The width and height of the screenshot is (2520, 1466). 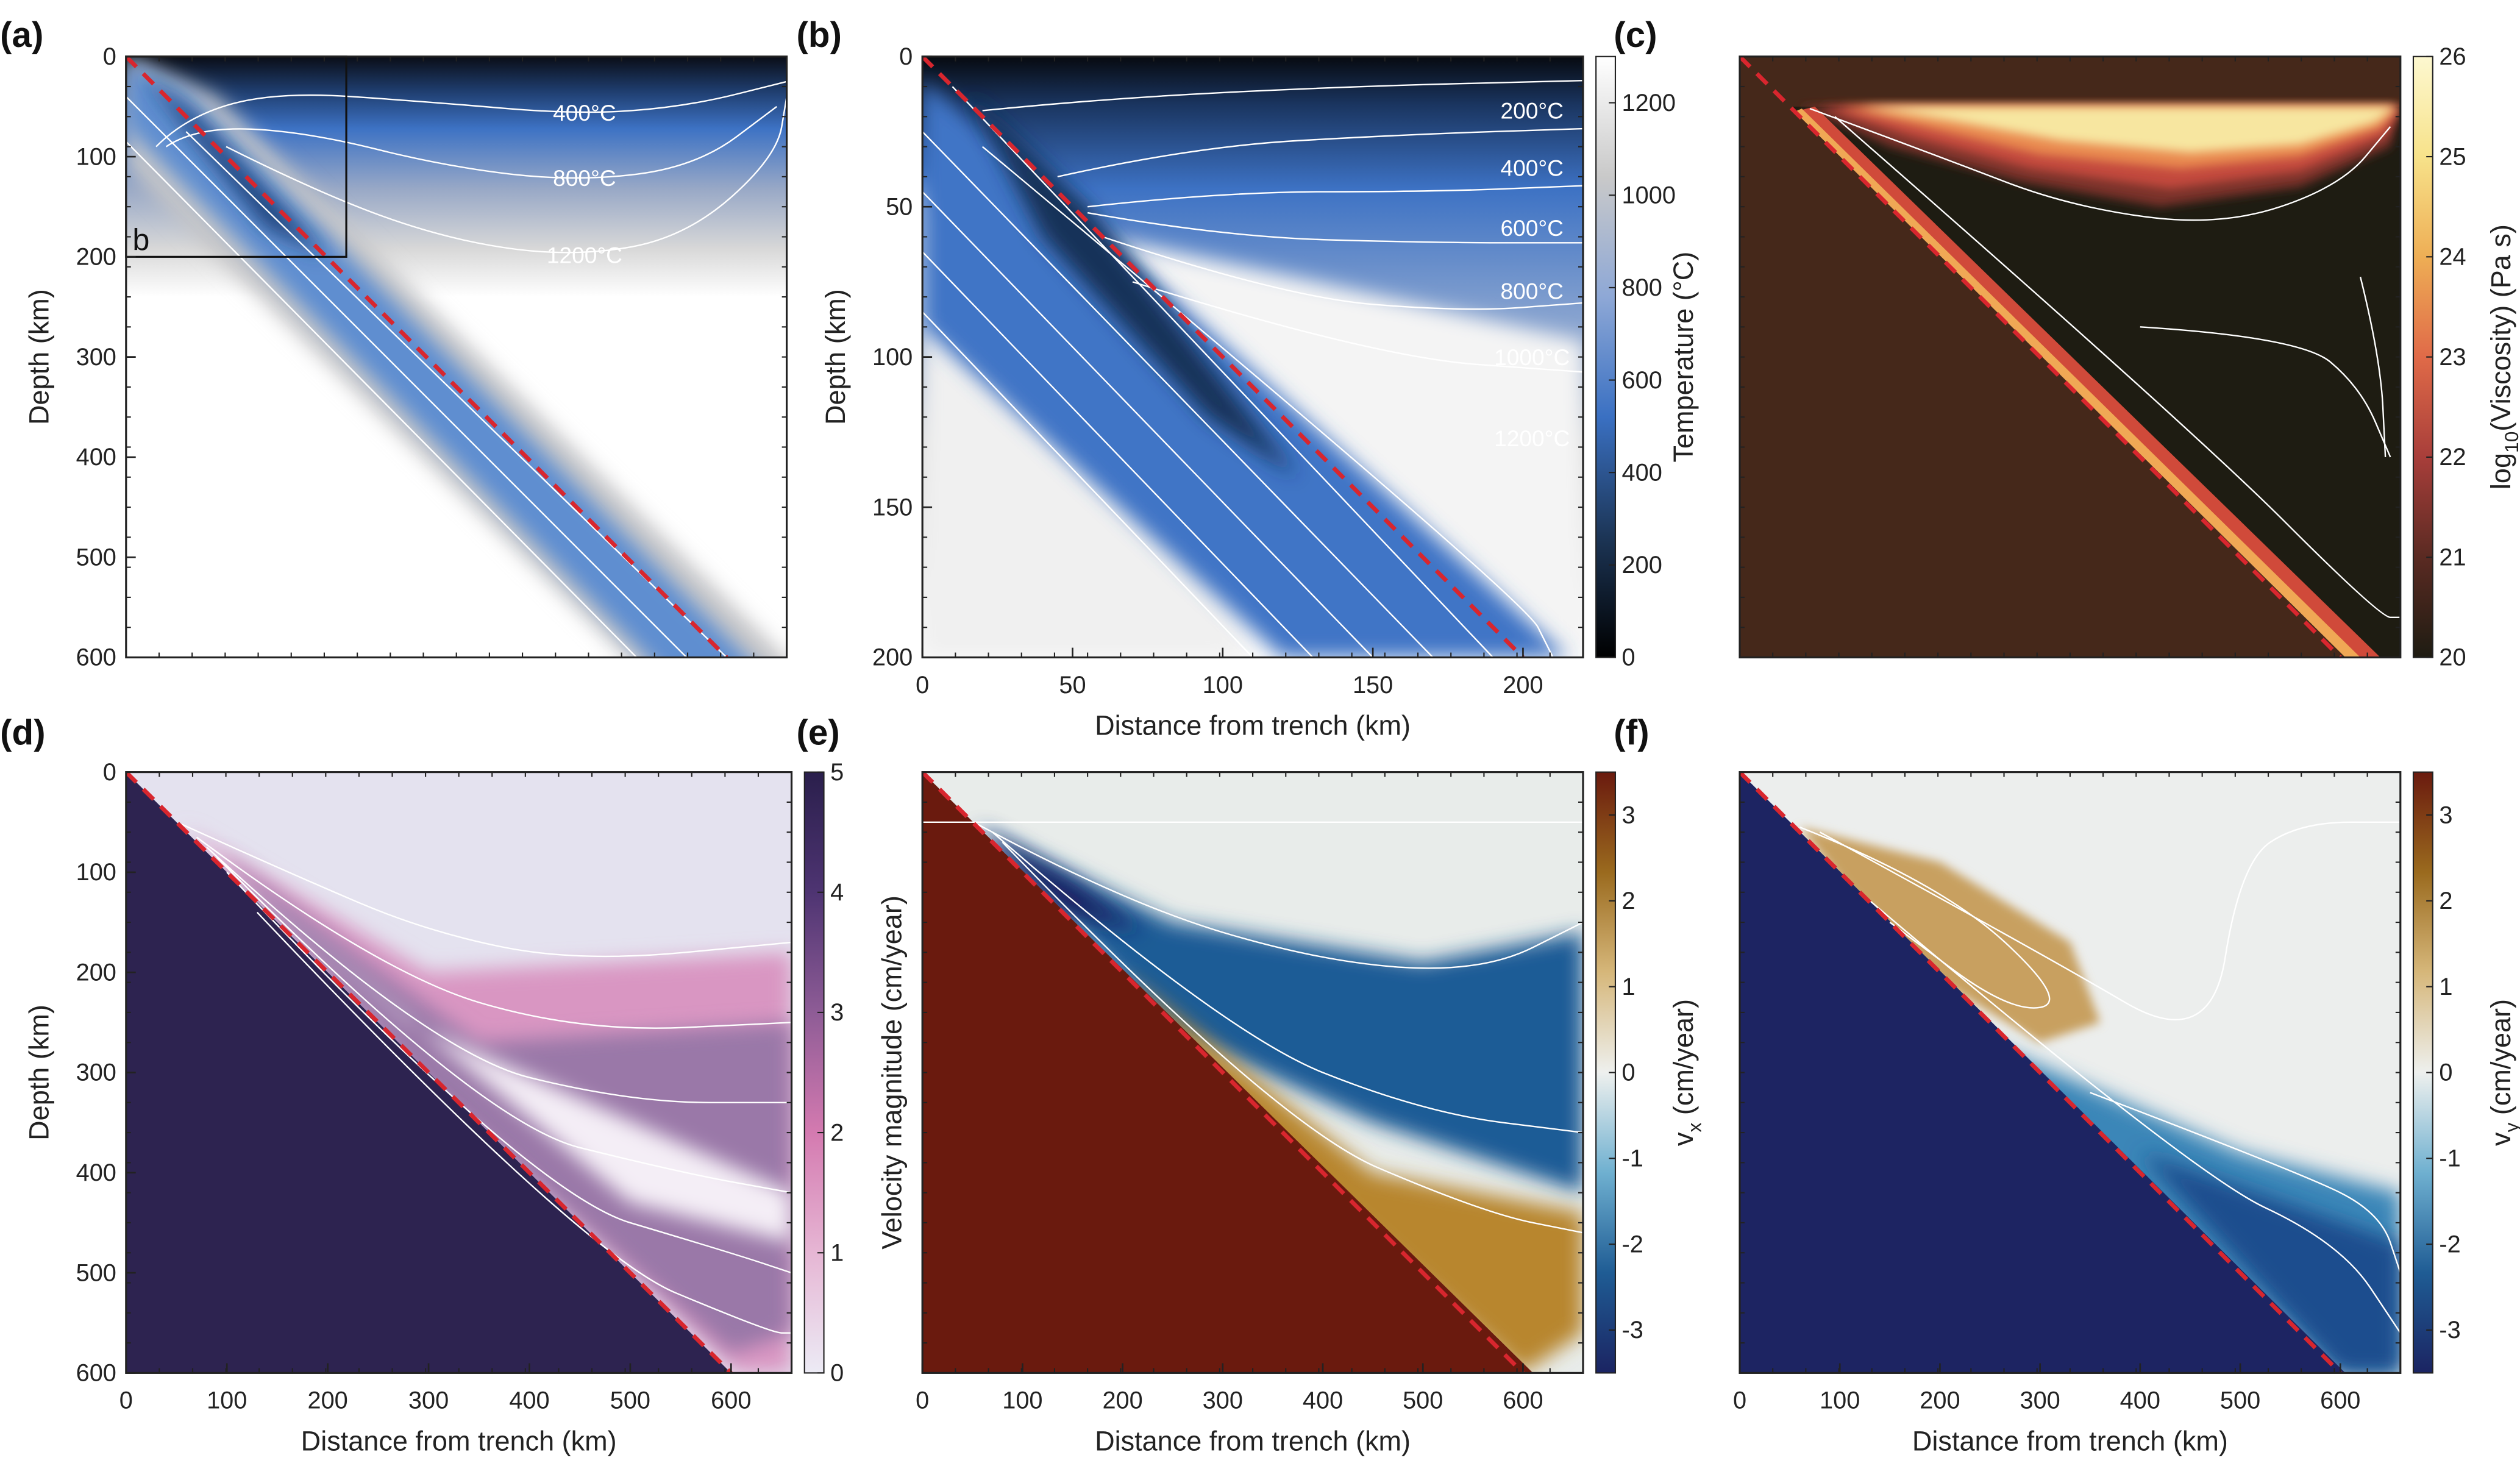 I want to click on x-axis-label: Distance from trench (km), so click(x=1253, y=1442).